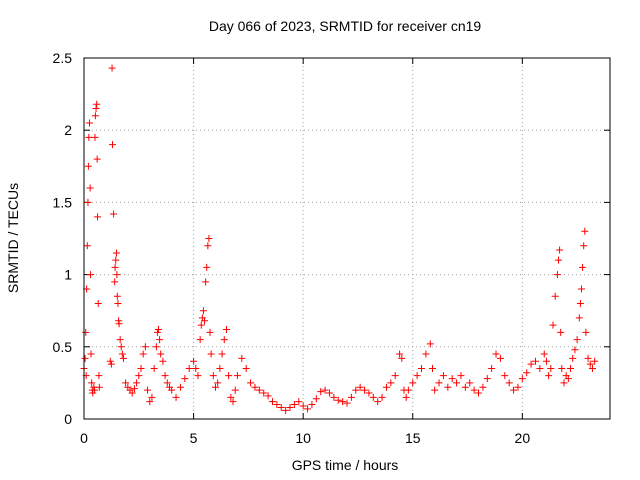 This screenshot has height=480, width=640. Describe the element at coordinates (84, 438) in the screenshot. I see `x-tick-label: 0` at that location.